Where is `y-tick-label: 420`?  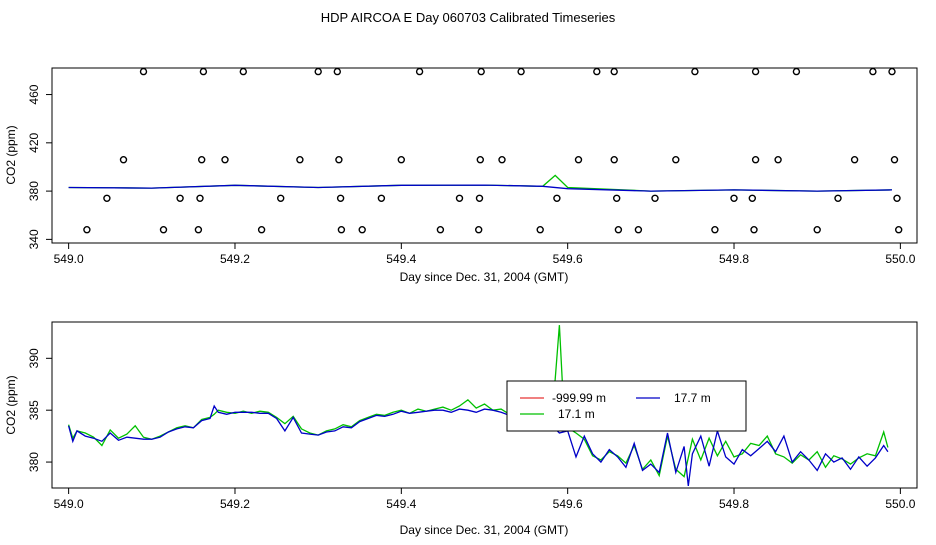
y-tick-label: 420 is located at coordinates (34, 142).